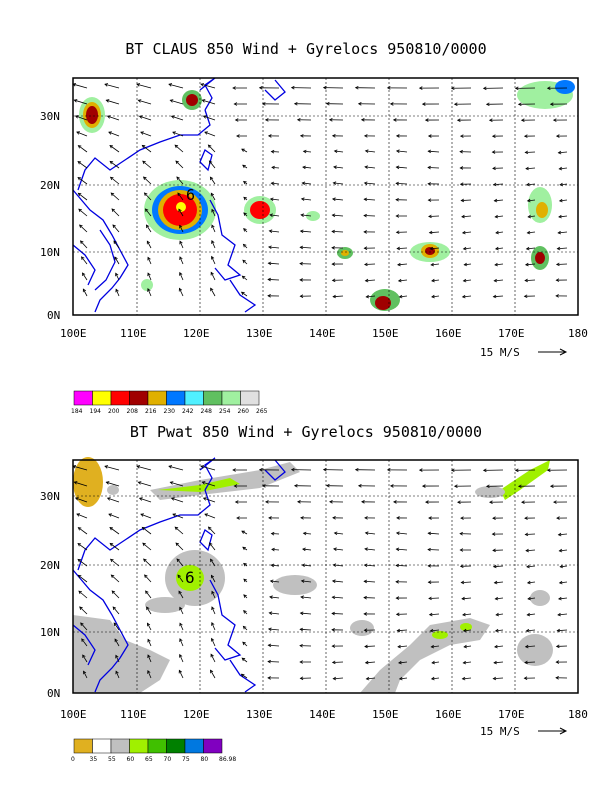  What do you see at coordinates (114, 411) in the screenshot?
I see `colorbar-label: 200` at bounding box center [114, 411].